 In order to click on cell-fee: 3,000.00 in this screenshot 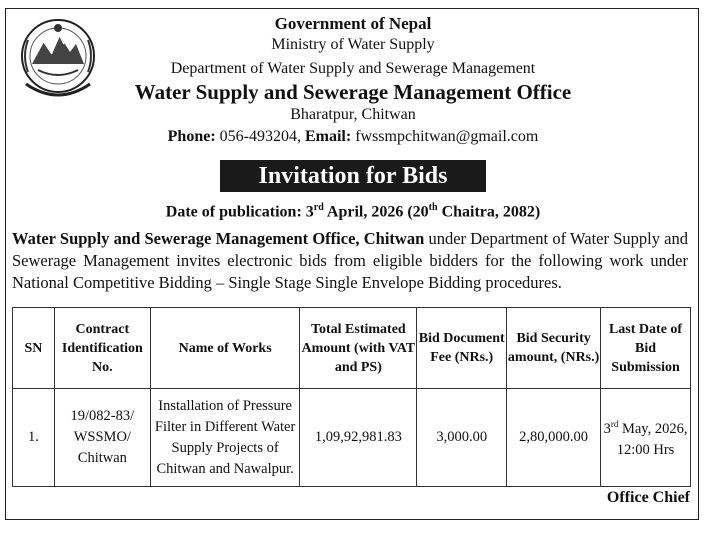, I will do `click(462, 437)`.